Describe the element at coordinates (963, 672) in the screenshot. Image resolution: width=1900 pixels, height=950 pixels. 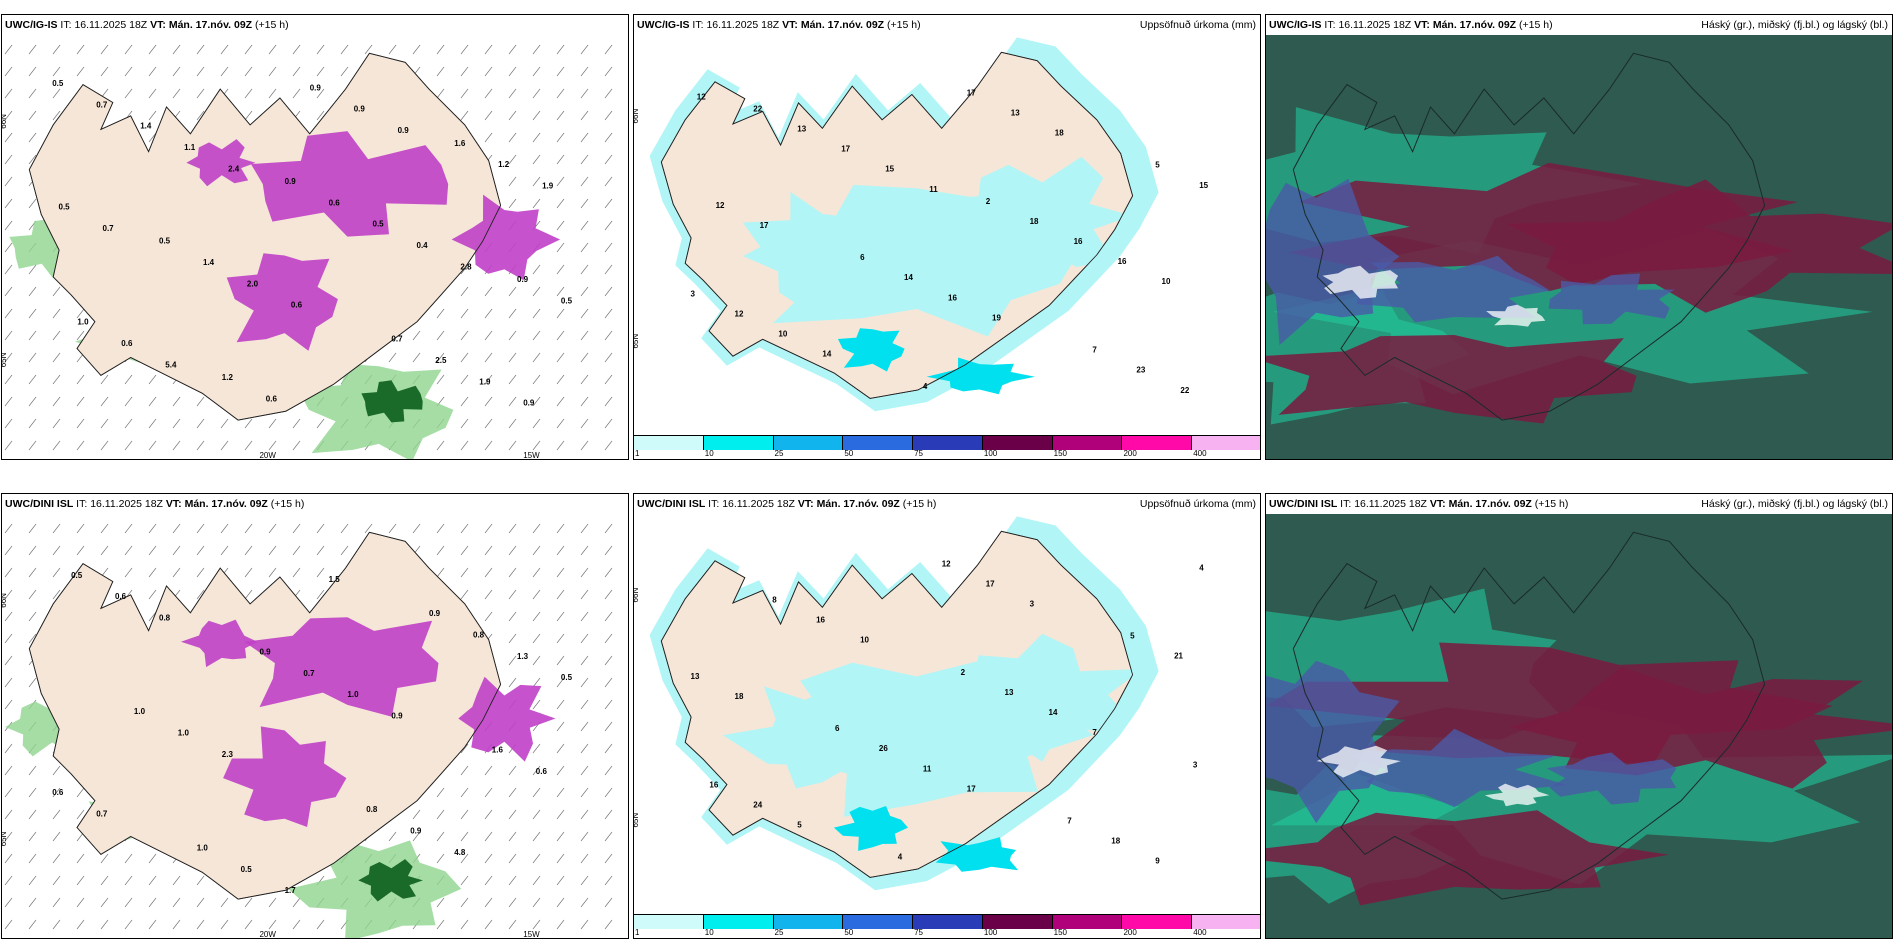
I see `value-label: 2` at that location.